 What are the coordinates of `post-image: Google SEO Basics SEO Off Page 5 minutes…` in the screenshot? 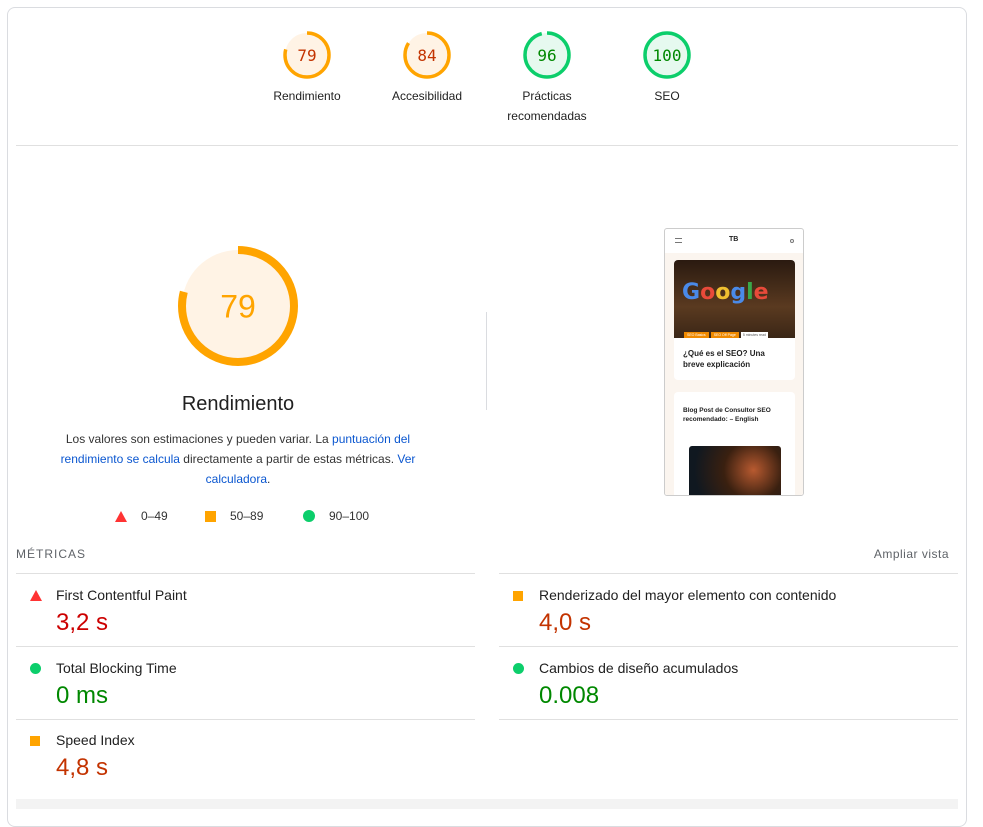 It's located at (734, 299).